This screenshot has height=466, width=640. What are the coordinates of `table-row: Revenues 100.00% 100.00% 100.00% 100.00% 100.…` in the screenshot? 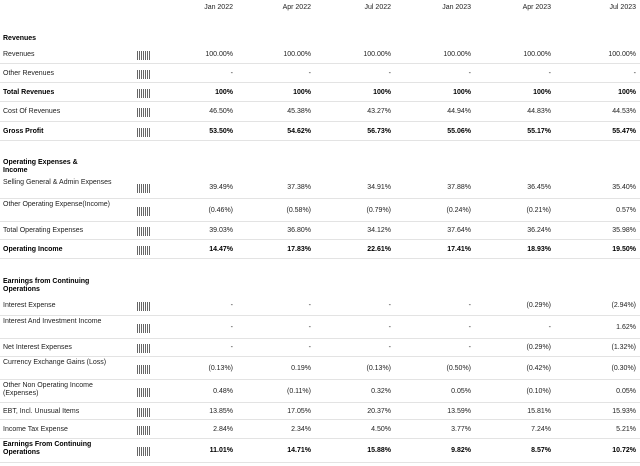 It's located at (320, 54).